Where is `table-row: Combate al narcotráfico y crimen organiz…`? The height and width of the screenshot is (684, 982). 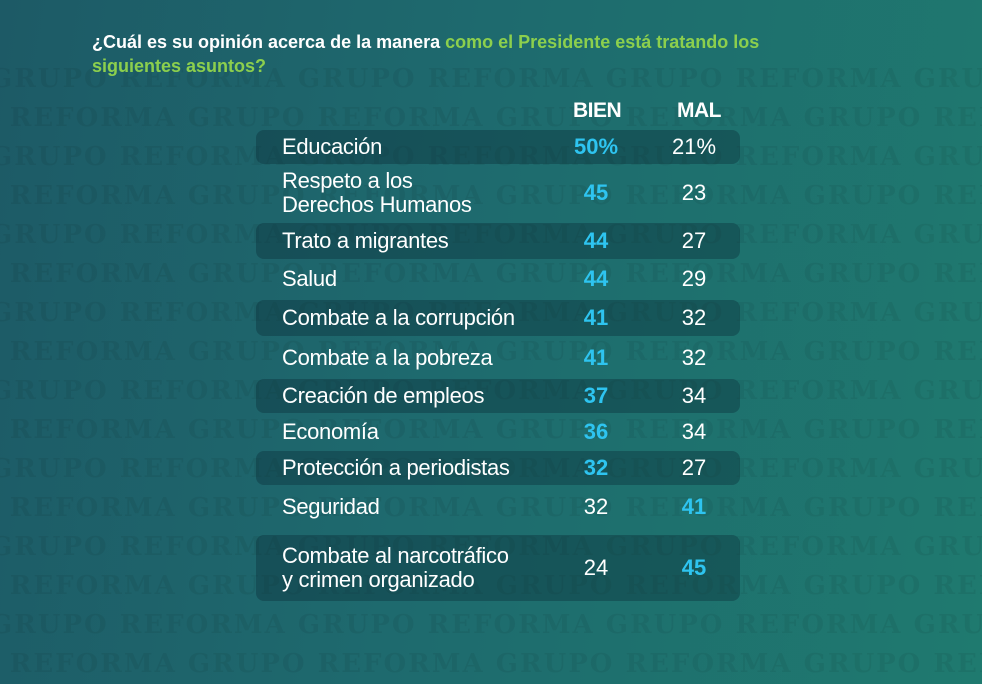 table-row: Combate al narcotráfico y crimen organiz… is located at coordinates (498, 568).